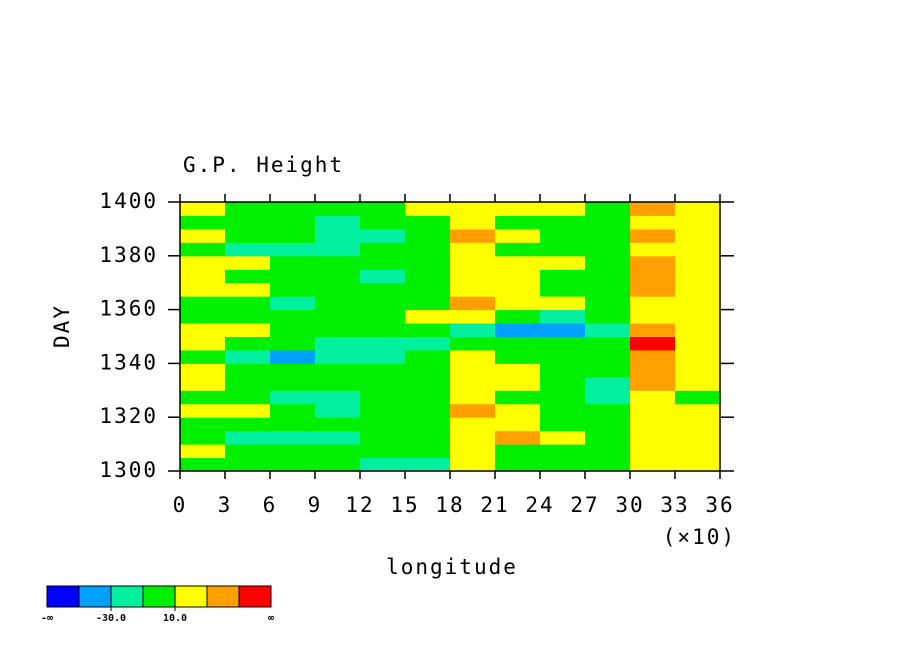  I want to click on colorbar-label: ∞, so click(271, 618).